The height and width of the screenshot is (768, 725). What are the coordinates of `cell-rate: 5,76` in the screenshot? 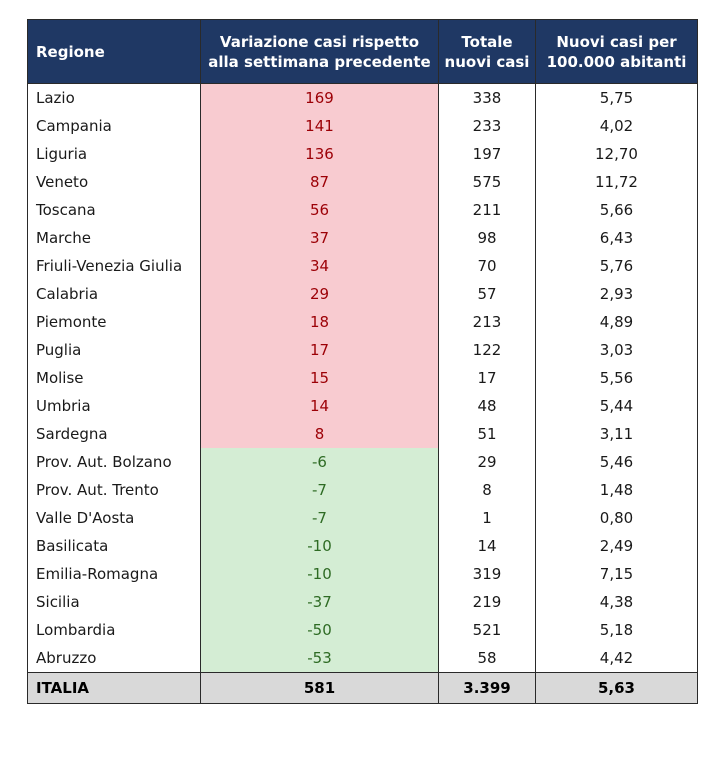 It's located at (616, 266).